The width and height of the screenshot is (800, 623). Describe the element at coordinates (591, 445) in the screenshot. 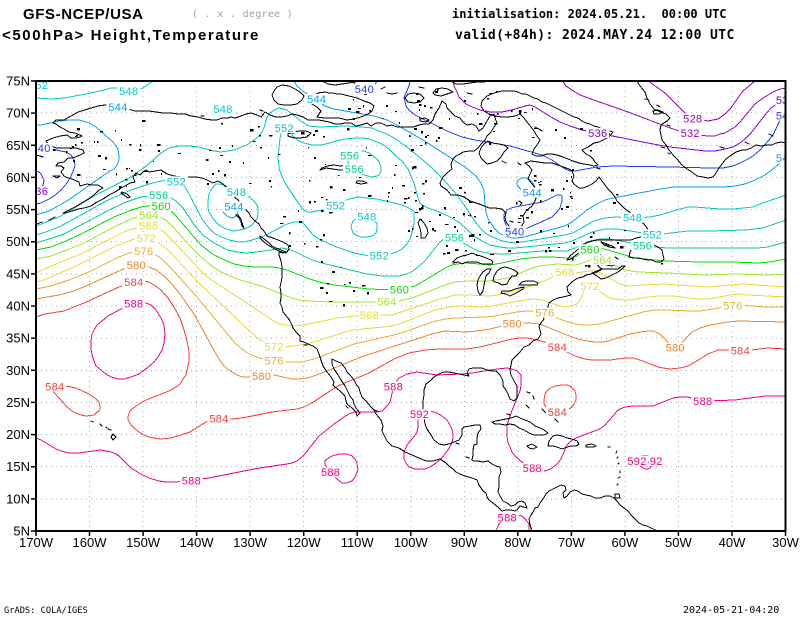

I see `coastline-puerto-rico` at that location.